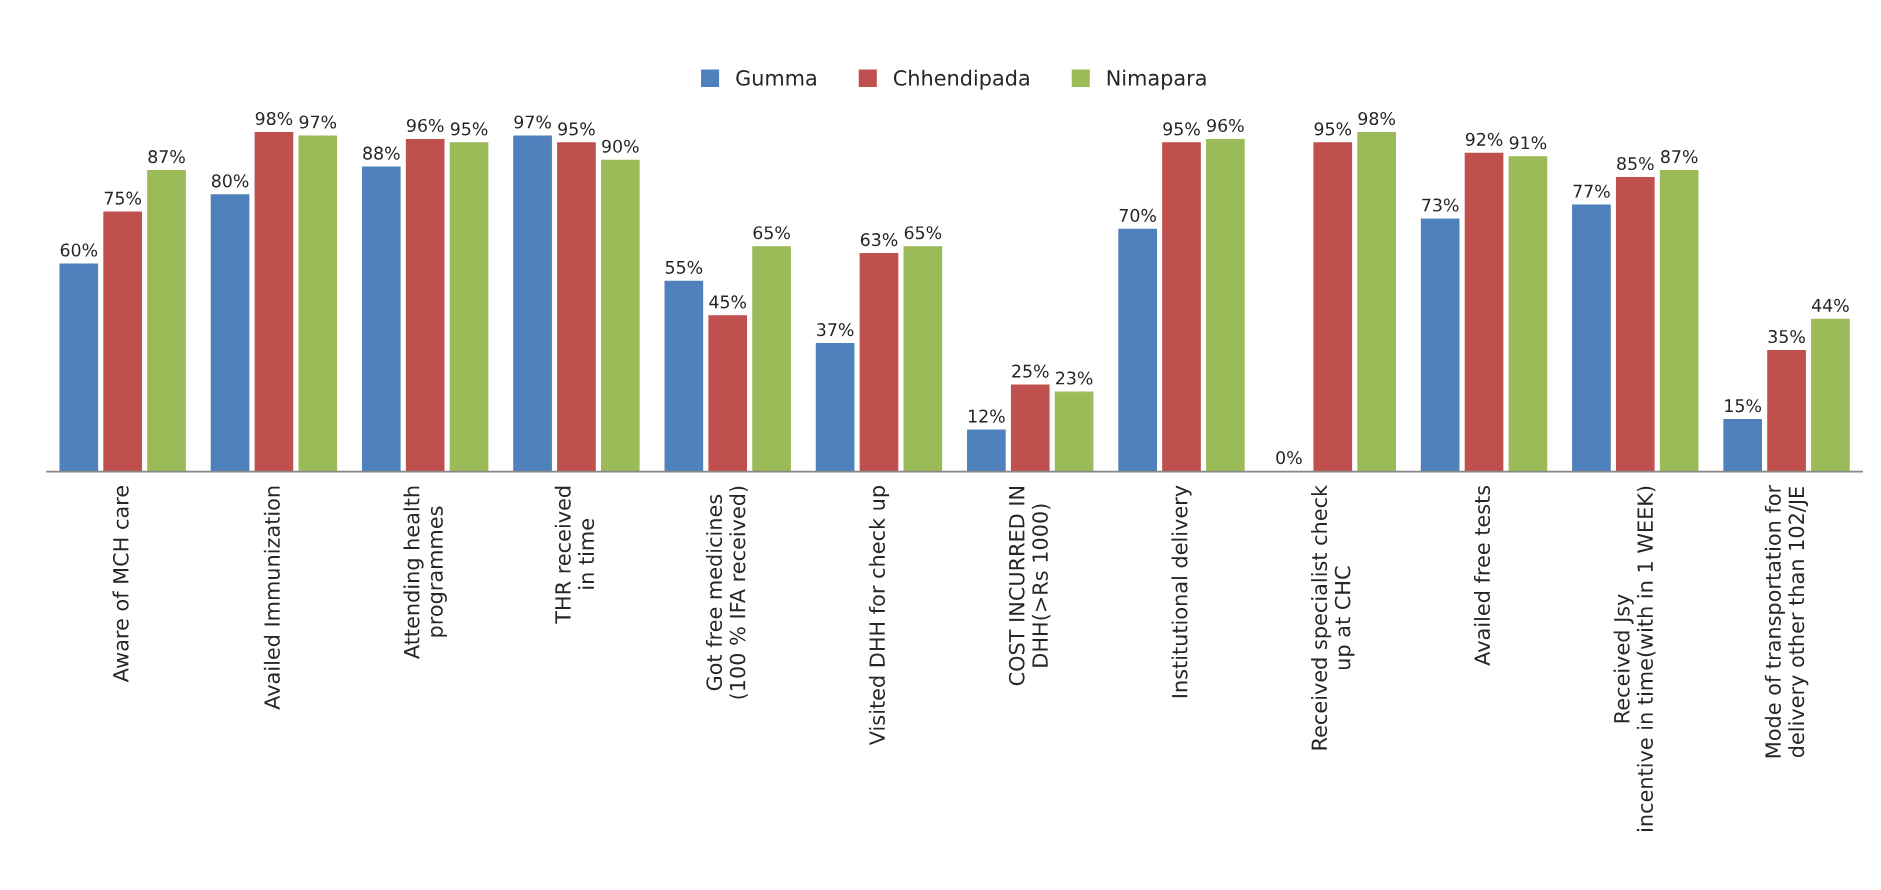  I want to click on data-label: 44%, so click(1830, 305).